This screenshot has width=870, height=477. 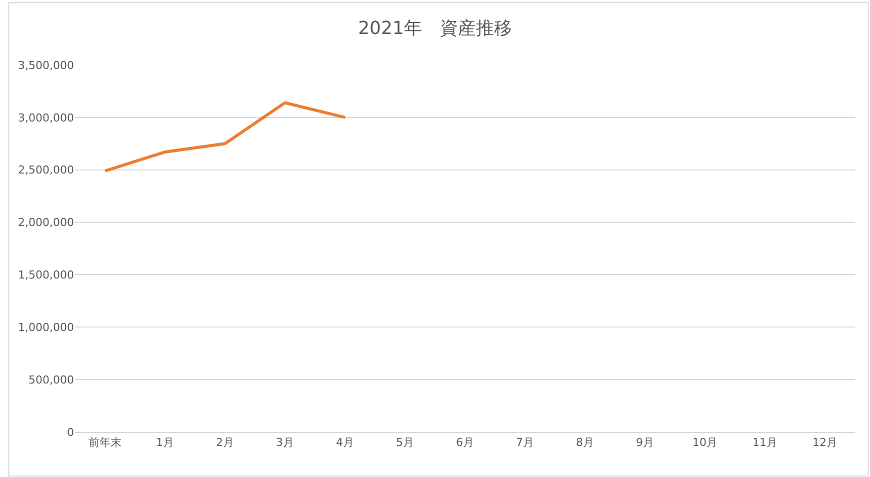 What do you see at coordinates (225, 443) in the screenshot?
I see `x-tick-label: 2月` at bounding box center [225, 443].